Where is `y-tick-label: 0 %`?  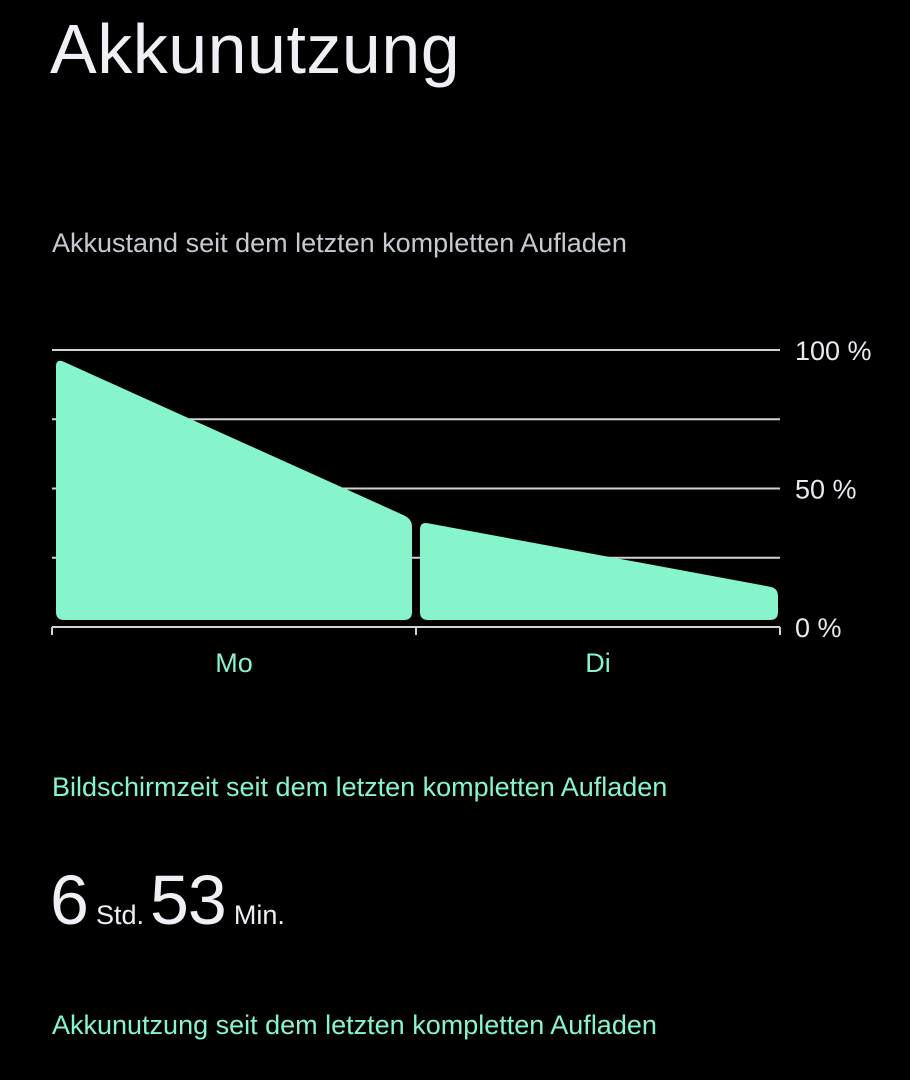
y-tick-label: 0 % is located at coordinates (818, 628).